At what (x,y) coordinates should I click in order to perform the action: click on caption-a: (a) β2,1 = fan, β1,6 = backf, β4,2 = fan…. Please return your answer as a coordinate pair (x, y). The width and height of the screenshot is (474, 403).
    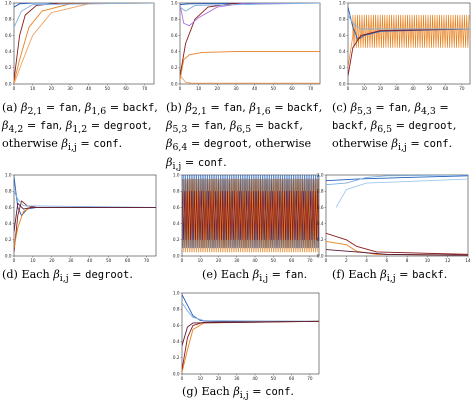
    Looking at the image, I should click on (80, 127).